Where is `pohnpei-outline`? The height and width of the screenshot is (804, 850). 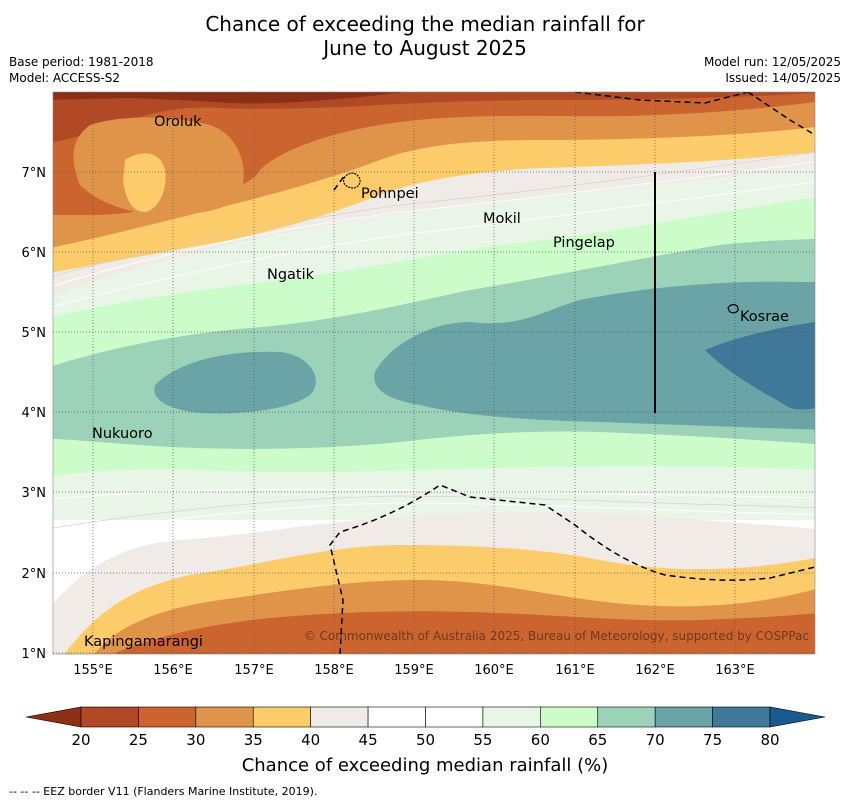 pohnpei-outline is located at coordinates (352, 180).